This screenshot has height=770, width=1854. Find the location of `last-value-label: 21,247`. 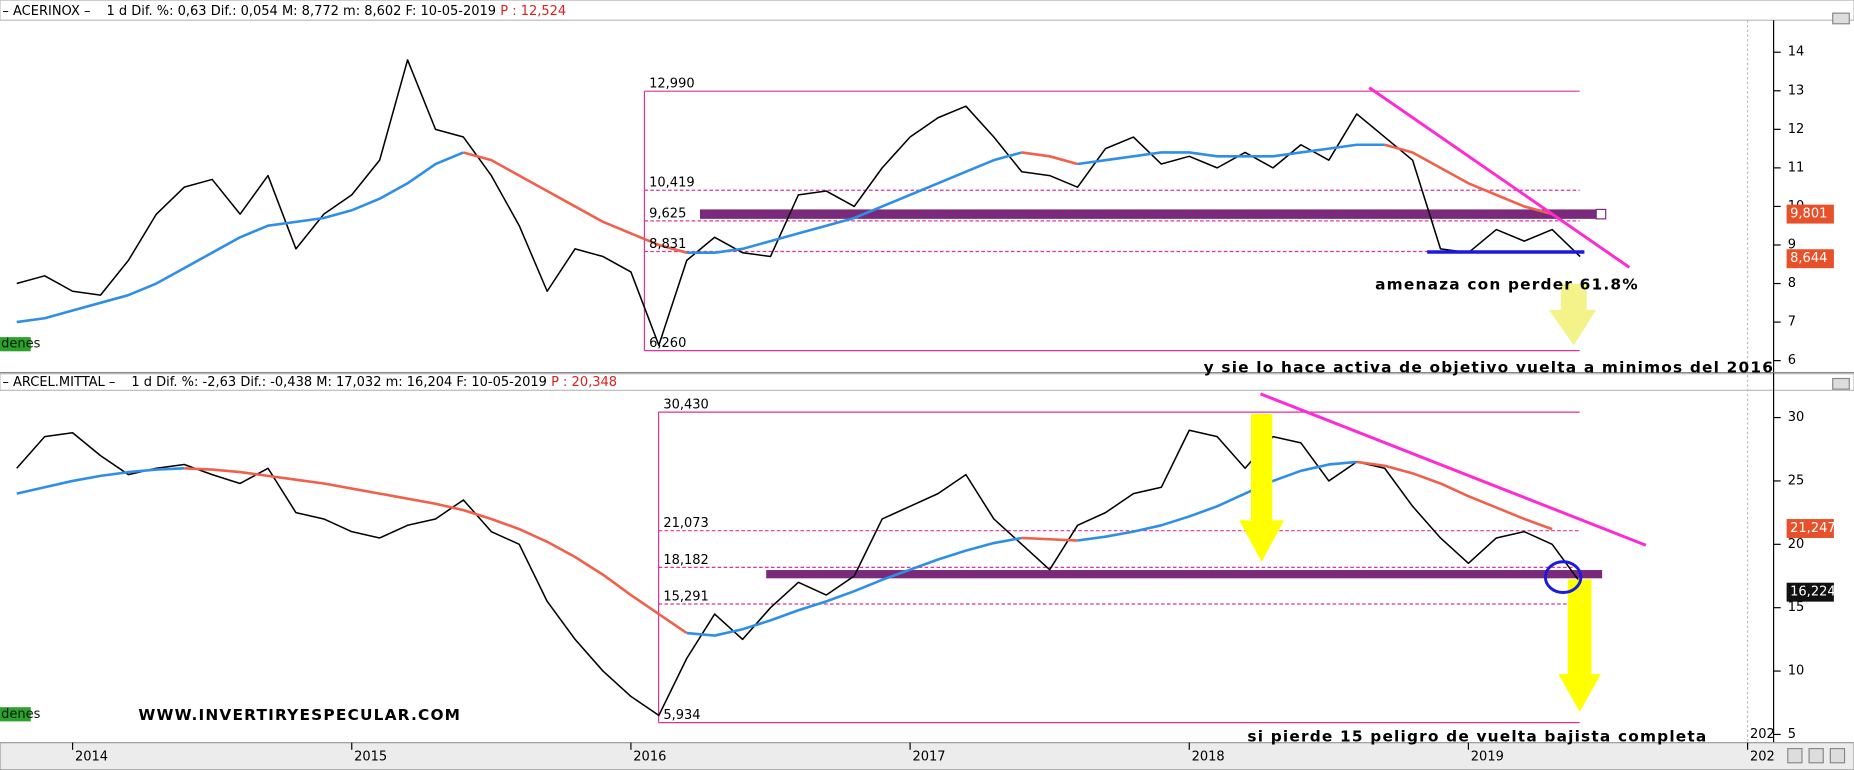

last-value-label: 21,247 is located at coordinates (1813, 528).